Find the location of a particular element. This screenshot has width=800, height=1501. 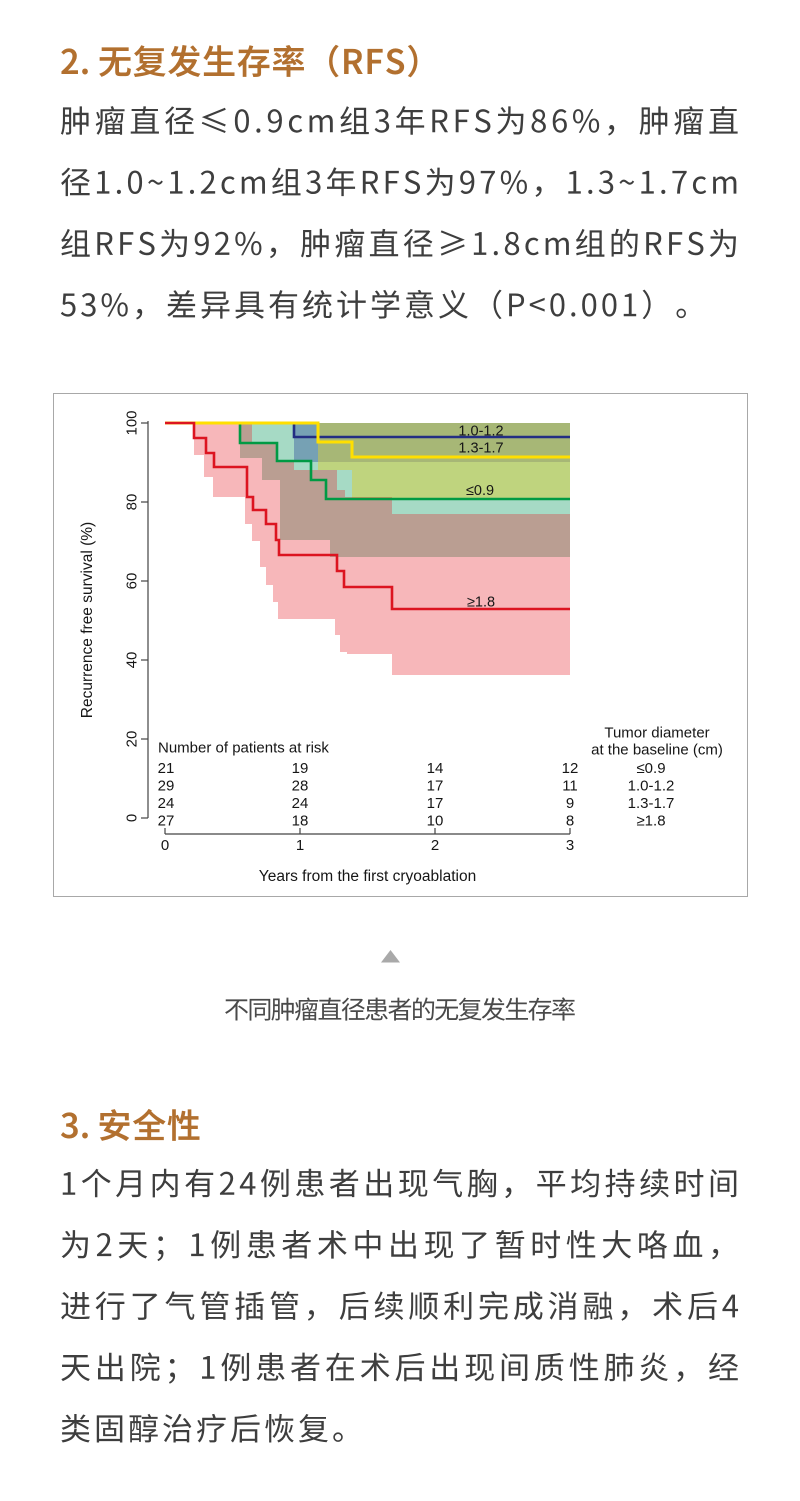

svg-text: 1 is located at coordinates (300, 845).